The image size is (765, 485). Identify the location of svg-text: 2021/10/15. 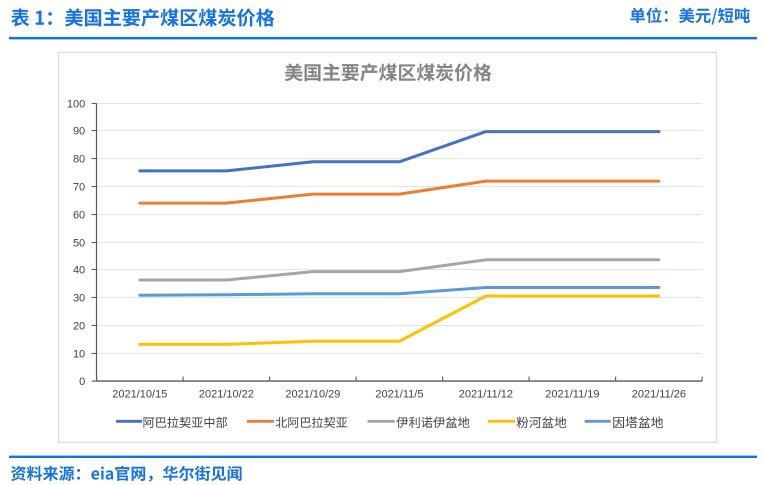
(139, 395).